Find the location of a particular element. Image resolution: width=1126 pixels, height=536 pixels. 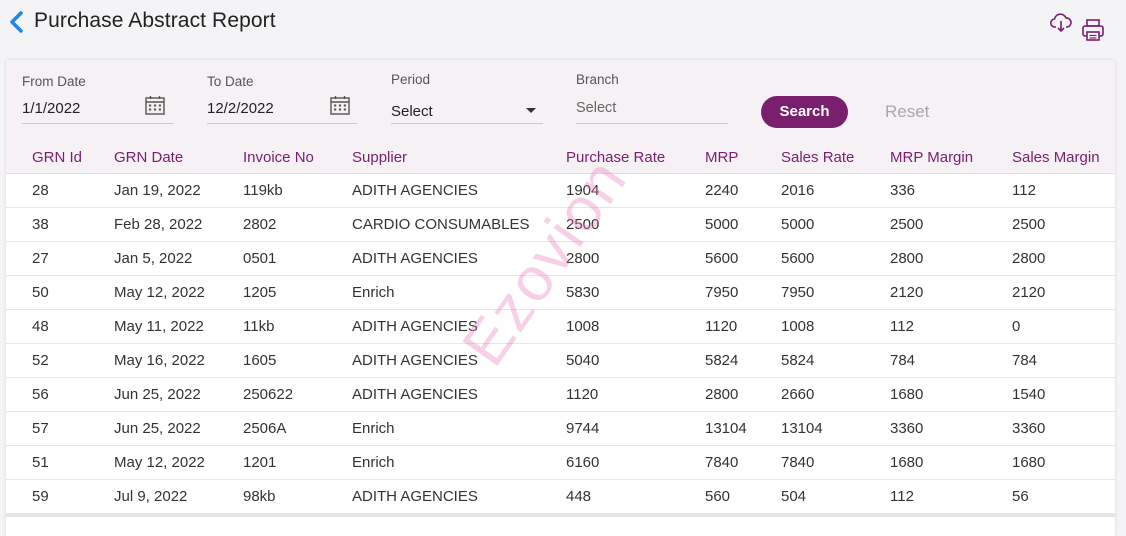

cell-invoice-no: 1201 is located at coordinates (260, 462).